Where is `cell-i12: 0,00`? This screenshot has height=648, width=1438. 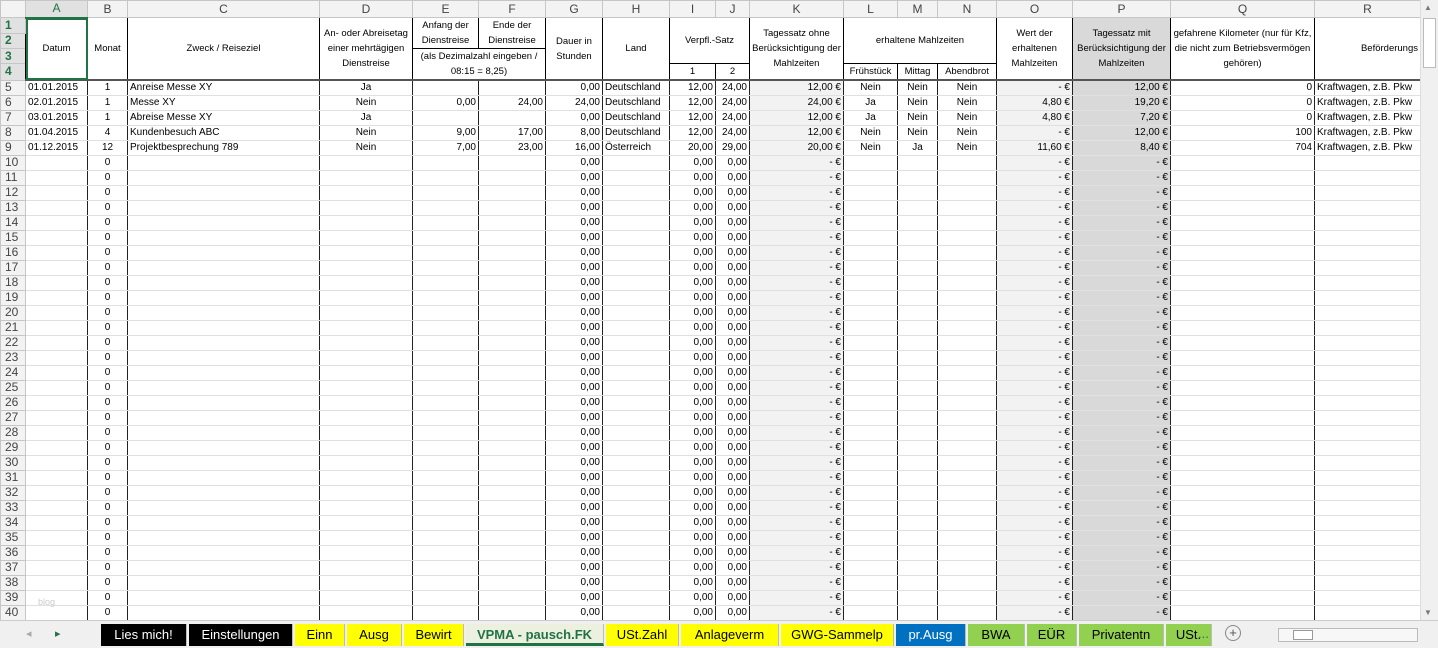 cell-i12: 0,00 is located at coordinates (692, 192).